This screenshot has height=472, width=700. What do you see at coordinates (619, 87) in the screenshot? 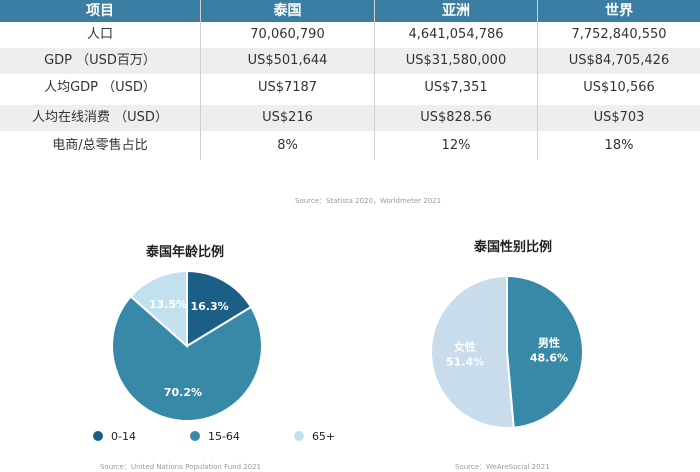
I see `table-cell: US$10,566` at bounding box center [619, 87].